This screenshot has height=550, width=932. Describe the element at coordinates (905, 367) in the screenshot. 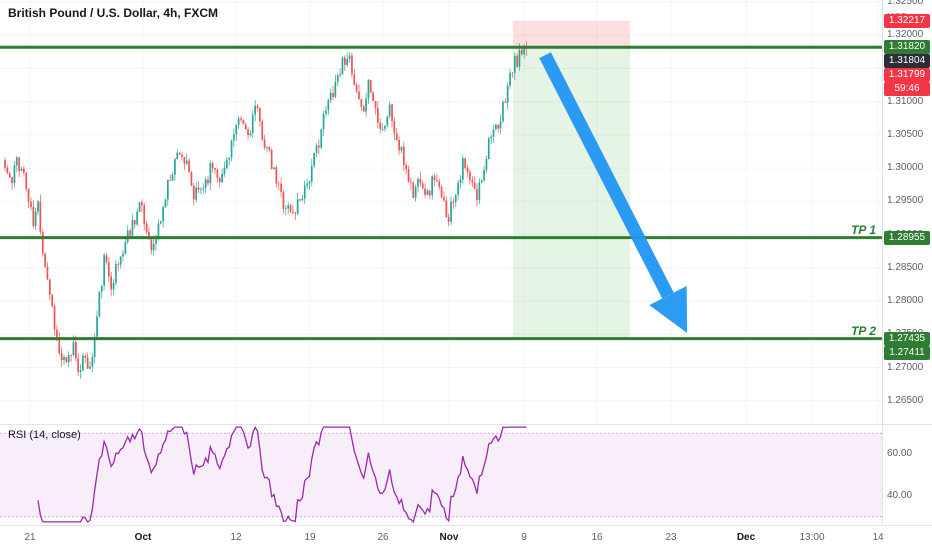

I see `price-tick-label: 1.27000` at that location.